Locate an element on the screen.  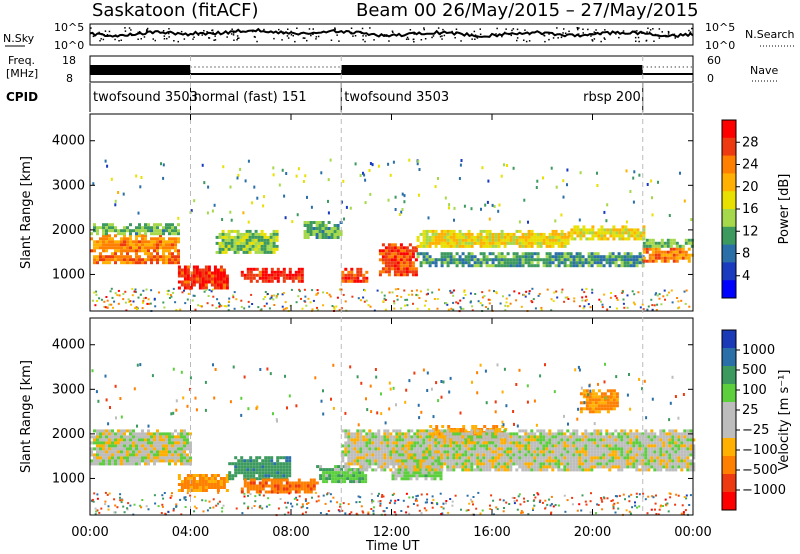
freq-unit: [MHz] is located at coordinates (22, 73).